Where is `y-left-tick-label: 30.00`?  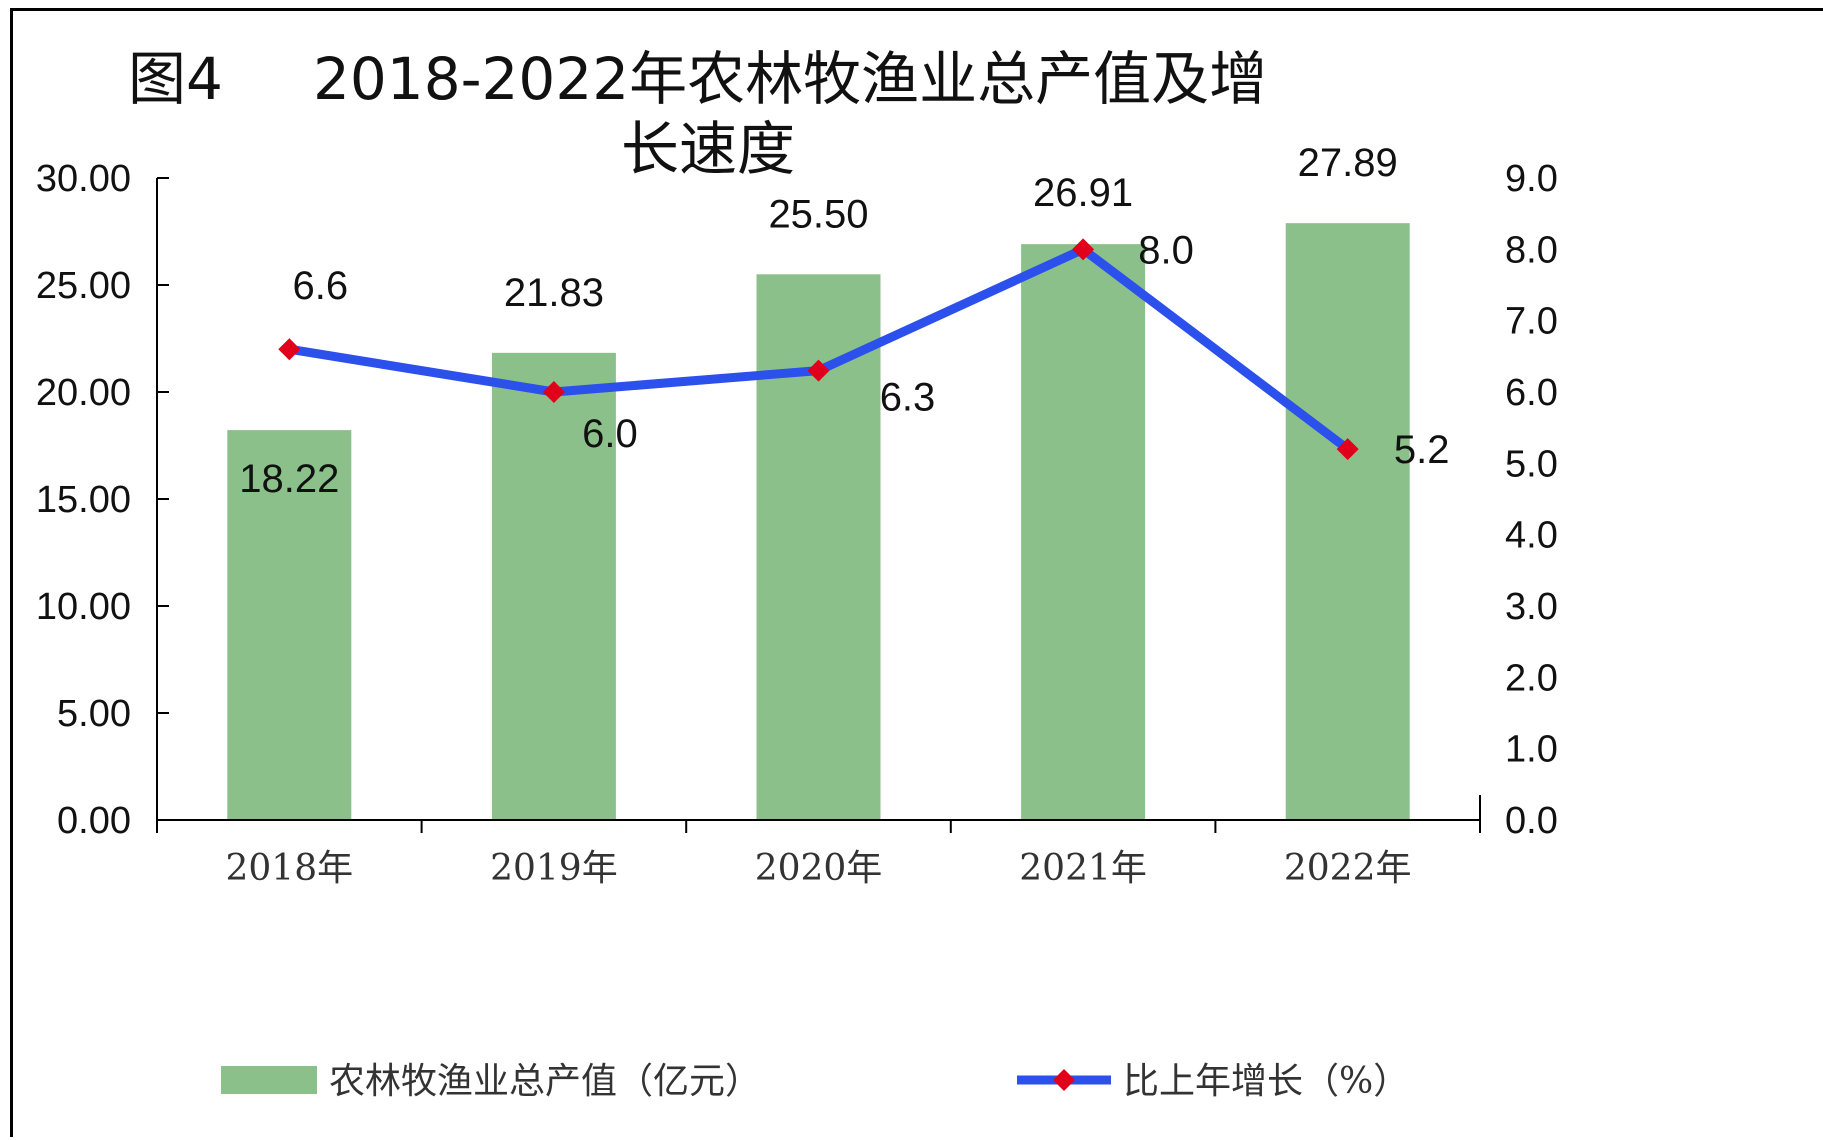 y-left-tick-label: 30.00 is located at coordinates (83, 179).